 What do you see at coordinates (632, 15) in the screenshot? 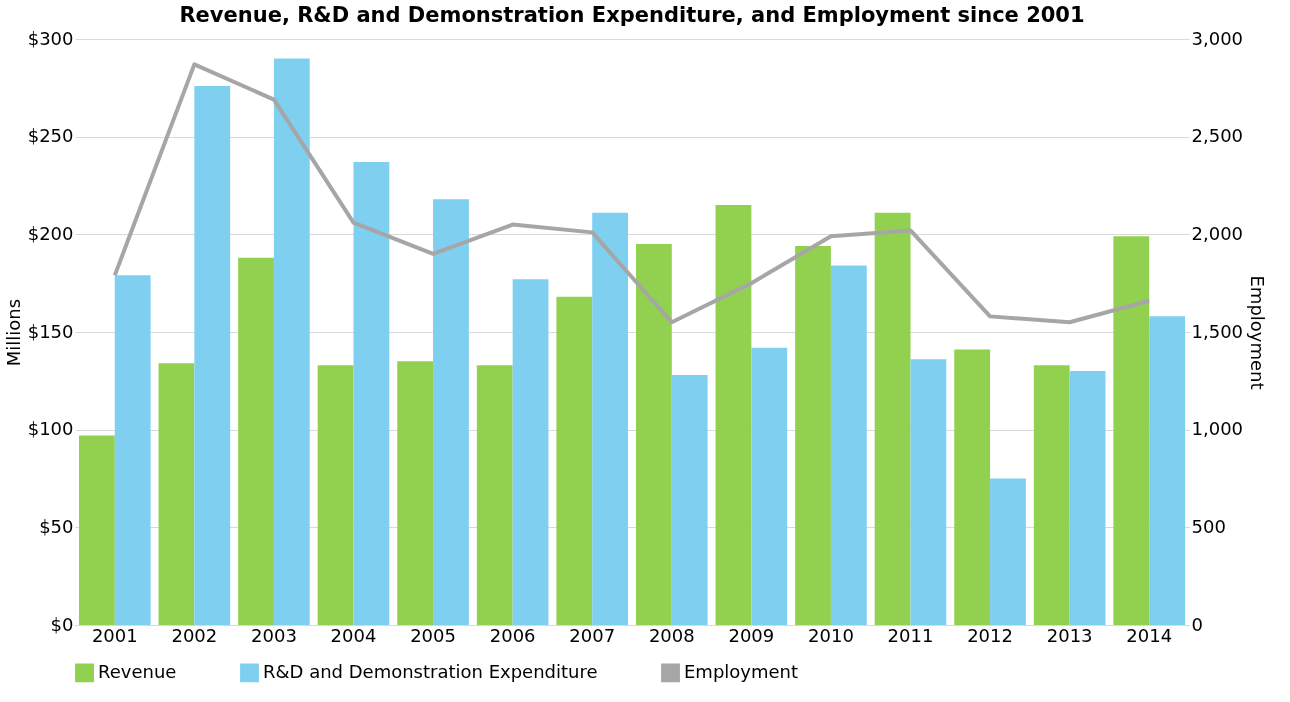
I see `chart-title: Revenue, R&D and Demonstration Expenditure, and Employment since 2001` at bounding box center [632, 15].